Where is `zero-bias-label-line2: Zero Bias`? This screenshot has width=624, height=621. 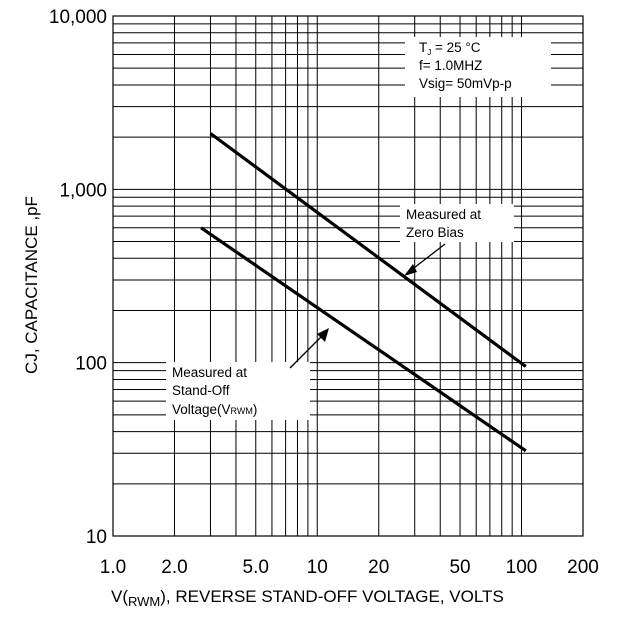 zero-bias-label-line2: Zero Bias is located at coordinates (435, 232).